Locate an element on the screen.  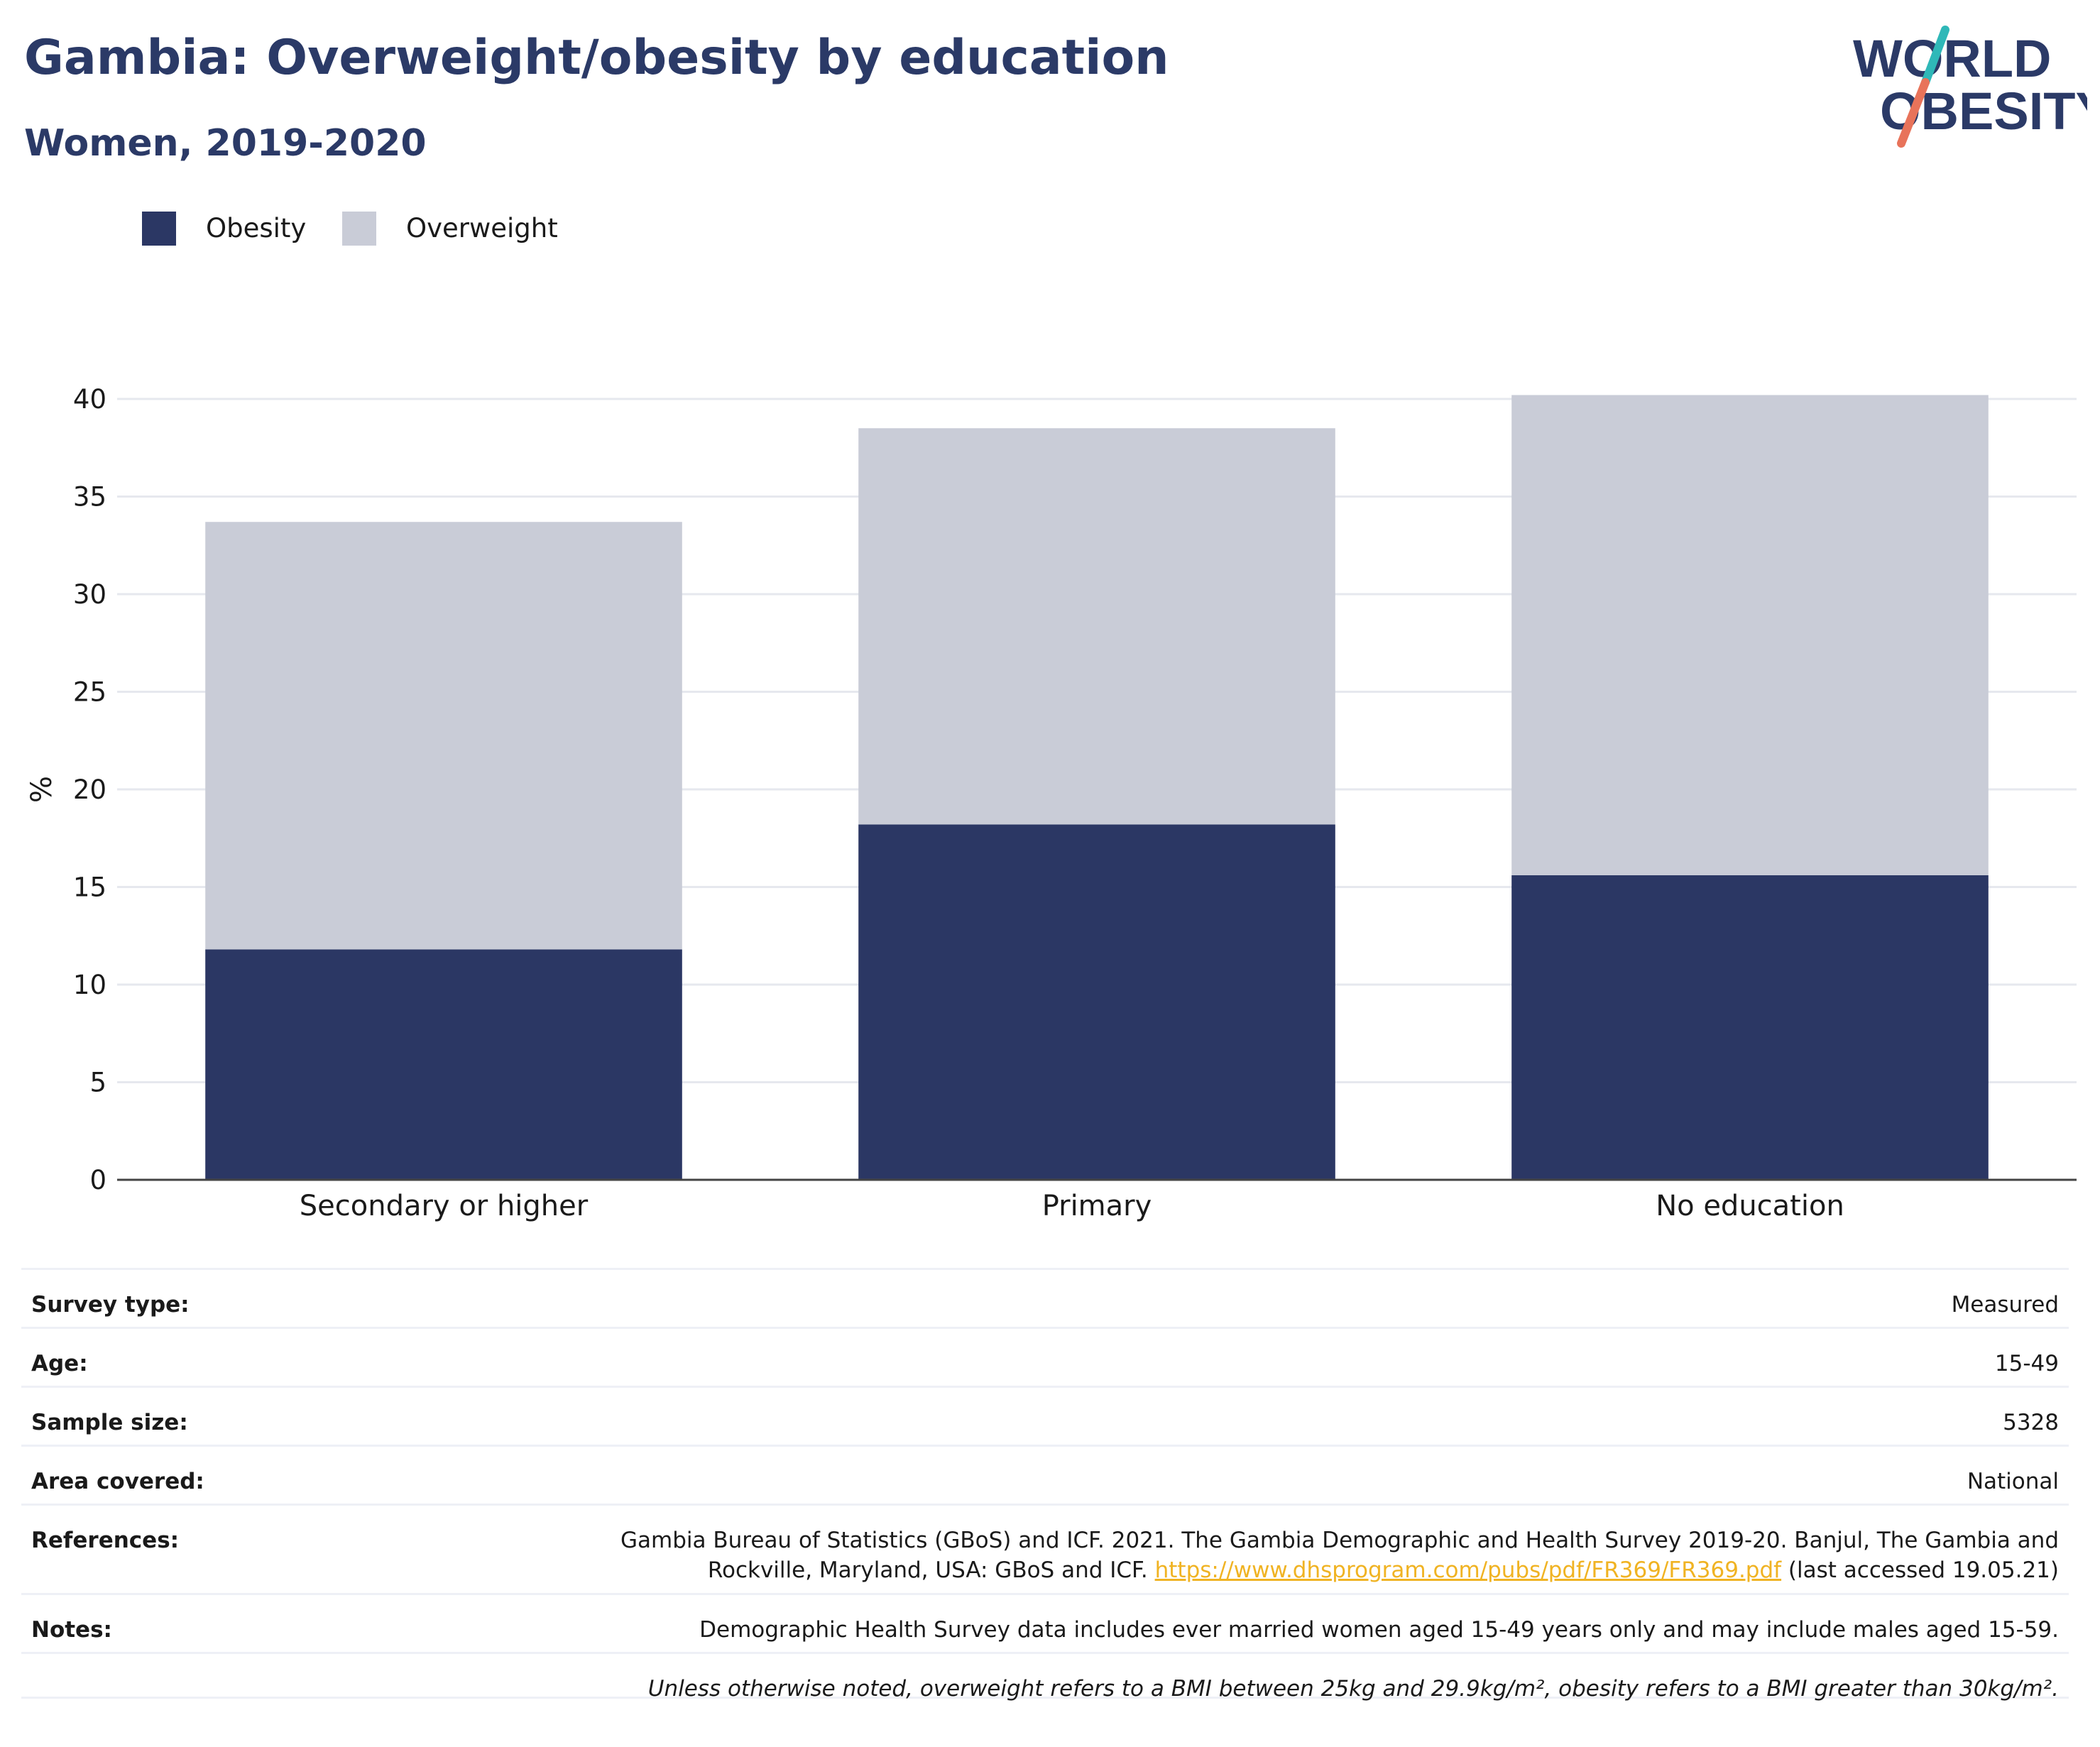
x-tick-label: No education is located at coordinates (1750, 1206).